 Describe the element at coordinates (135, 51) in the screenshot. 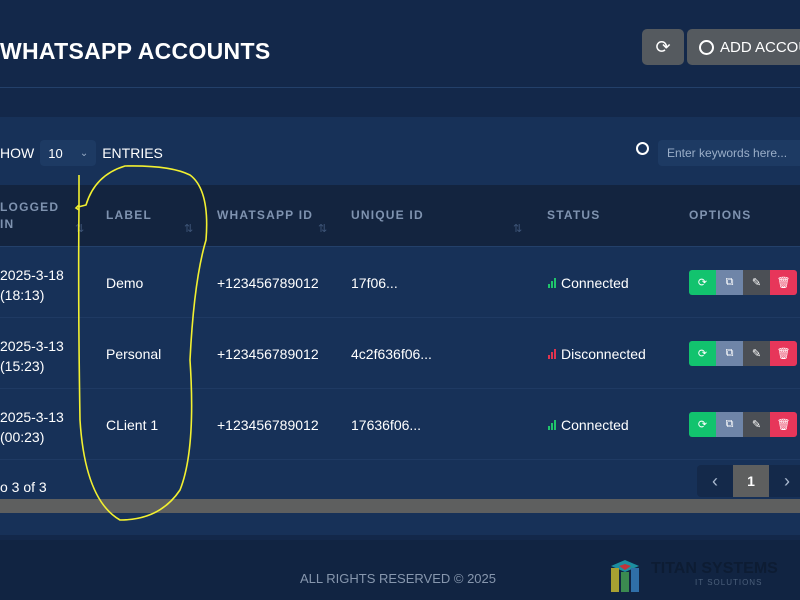

I see `page-title: WHATSAPP ACCOUNTS` at that location.